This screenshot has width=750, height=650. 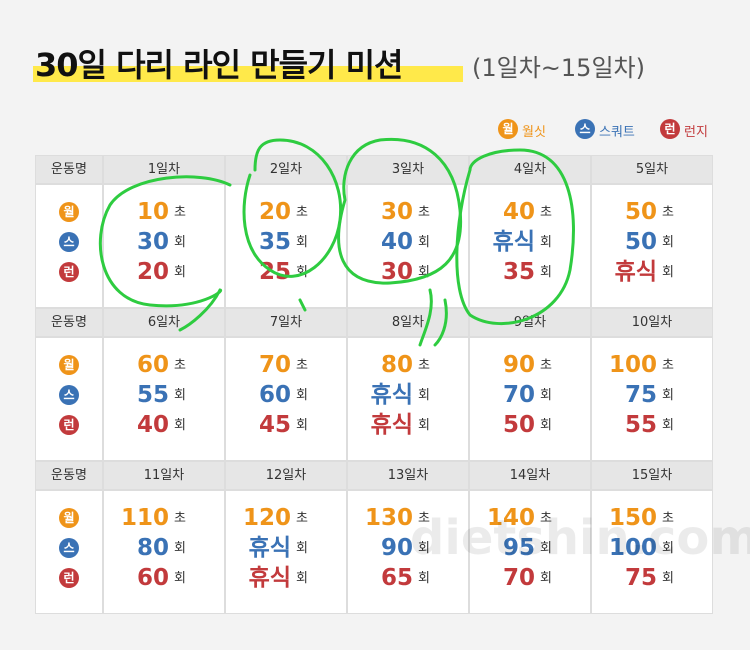 What do you see at coordinates (266, 518) in the screenshot?
I see `cell-value: 120` at bounding box center [266, 518].